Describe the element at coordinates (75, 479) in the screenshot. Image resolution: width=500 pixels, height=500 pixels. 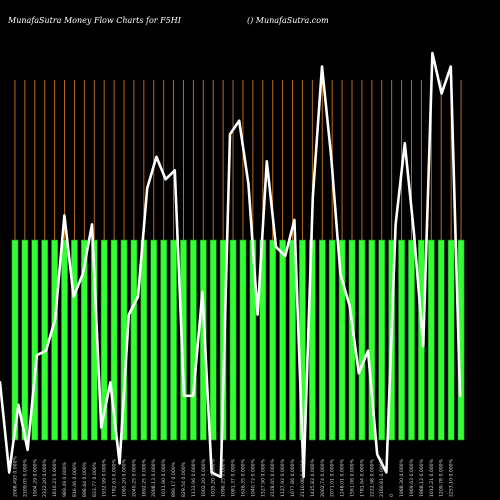
I see `x-tick-label: 816.46 0.000%` at that location.